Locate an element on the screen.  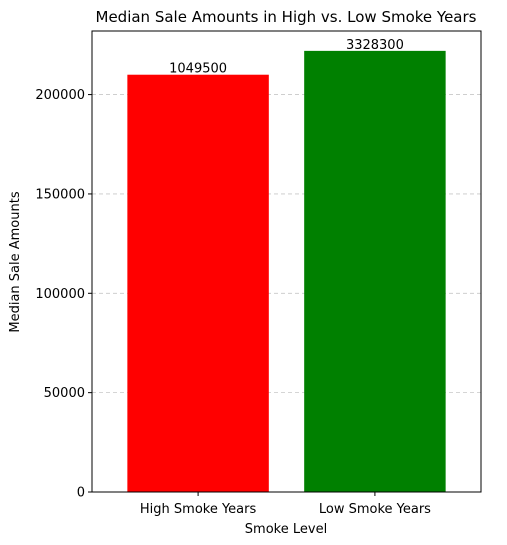
x-axis-label: Smoke Level is located at coordinates (286, 529).